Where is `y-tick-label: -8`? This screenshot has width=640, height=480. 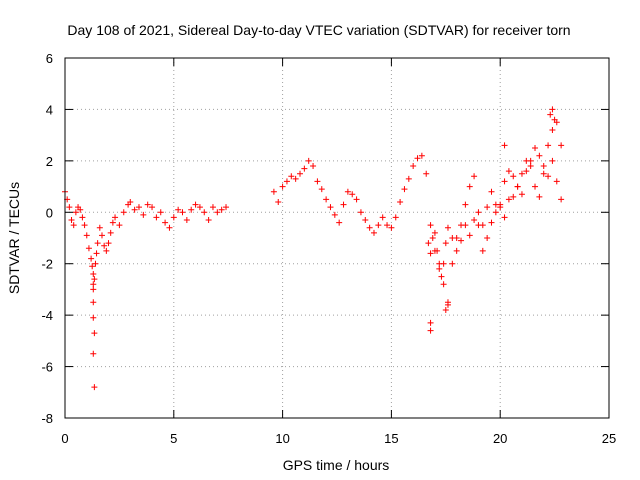
y-tick-label: -8 is located at coordinates (47, 418).